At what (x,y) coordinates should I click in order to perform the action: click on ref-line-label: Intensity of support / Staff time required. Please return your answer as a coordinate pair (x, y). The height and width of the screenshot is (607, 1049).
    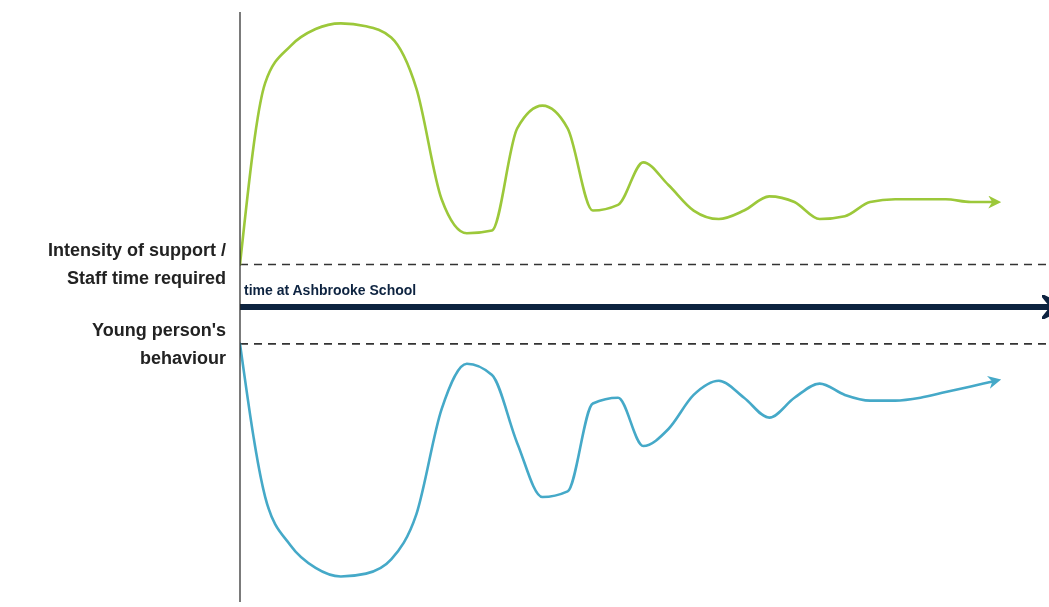
    Looking at the image, I should click on (137, 264).